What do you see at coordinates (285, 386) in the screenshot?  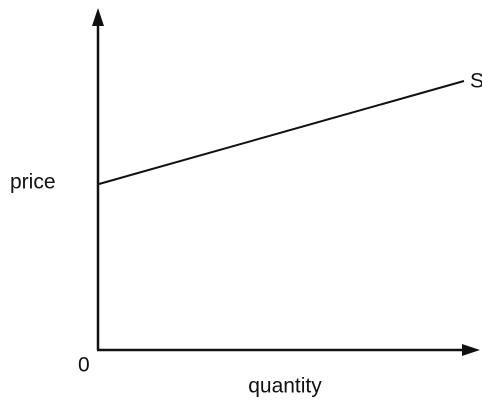 I see `x-axis-label: quantity` at bounding box center [285, 386].